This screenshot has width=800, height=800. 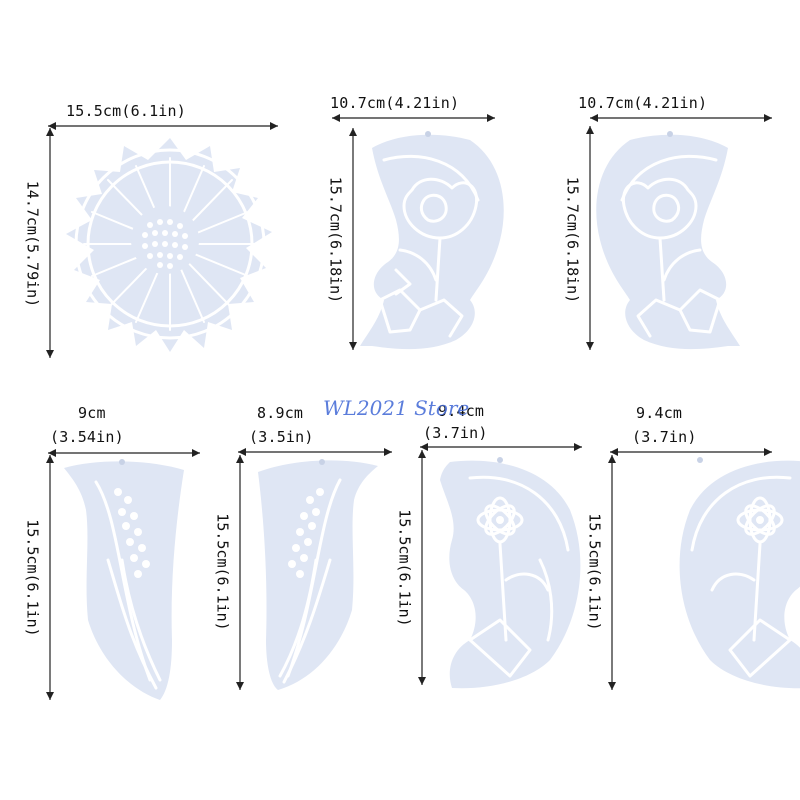 I want to click on mold-6-height-label: 15.5cm(6.1in), so click(x=404, y=568).